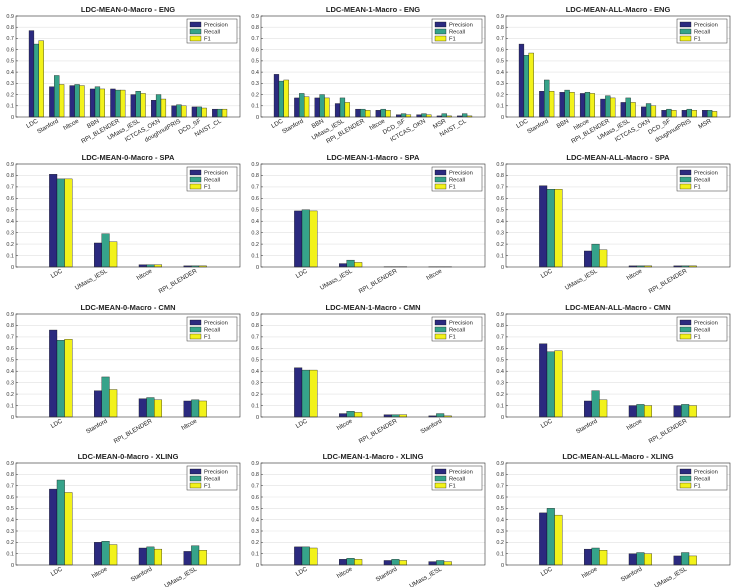 Image resolution: width=735 pixels, height=587 pixels. What do you see at coordinates (378, 431) in the screenshot?
I see `x-tick-label: RPI_BLENDER` at bounding box center [378, 431].